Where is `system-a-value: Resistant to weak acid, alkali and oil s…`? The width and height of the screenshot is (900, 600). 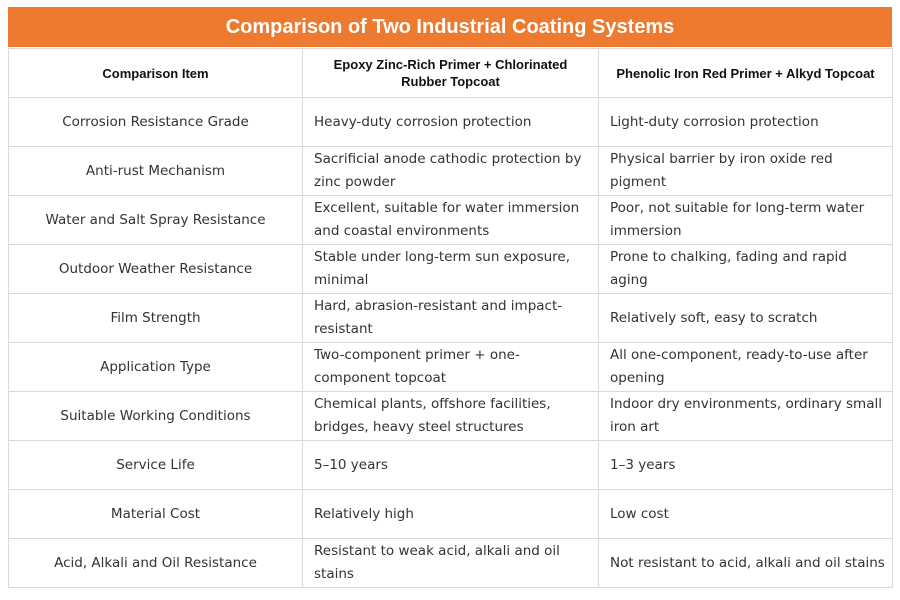
system-a-value: Resistant to weak acid, alkali and oil s… is located at coordinates (450, 563).